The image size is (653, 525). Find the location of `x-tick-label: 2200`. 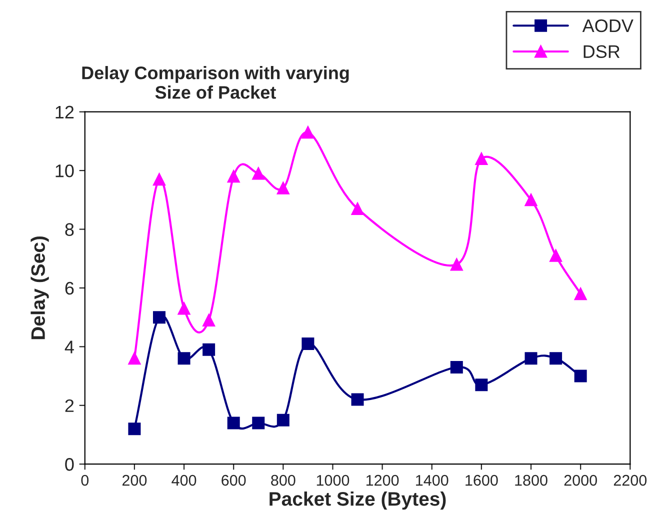

x-tick-label: 2200 is located at coordinates (630, 480).